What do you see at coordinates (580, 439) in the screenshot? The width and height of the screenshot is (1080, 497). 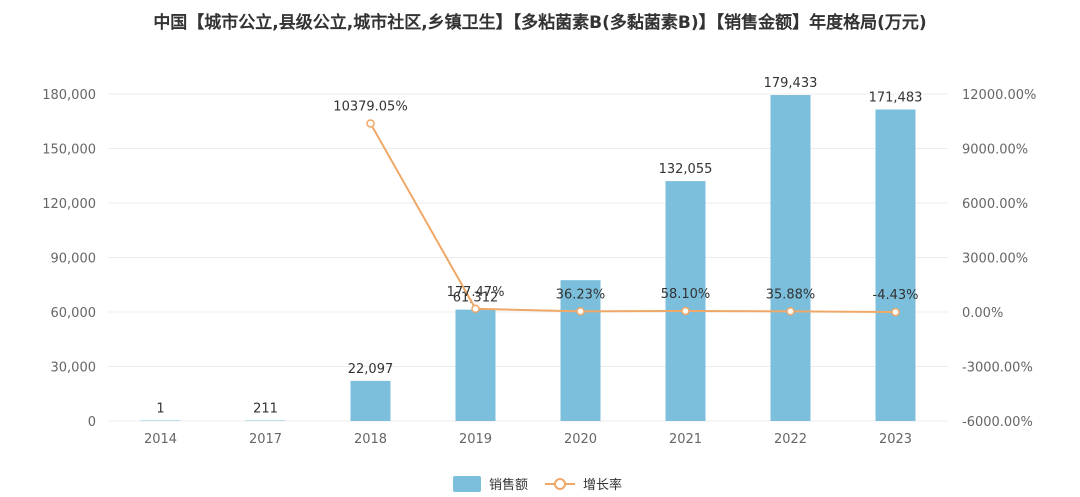 I see `x-tick-label: 2020` at bounding box center [580, 439].